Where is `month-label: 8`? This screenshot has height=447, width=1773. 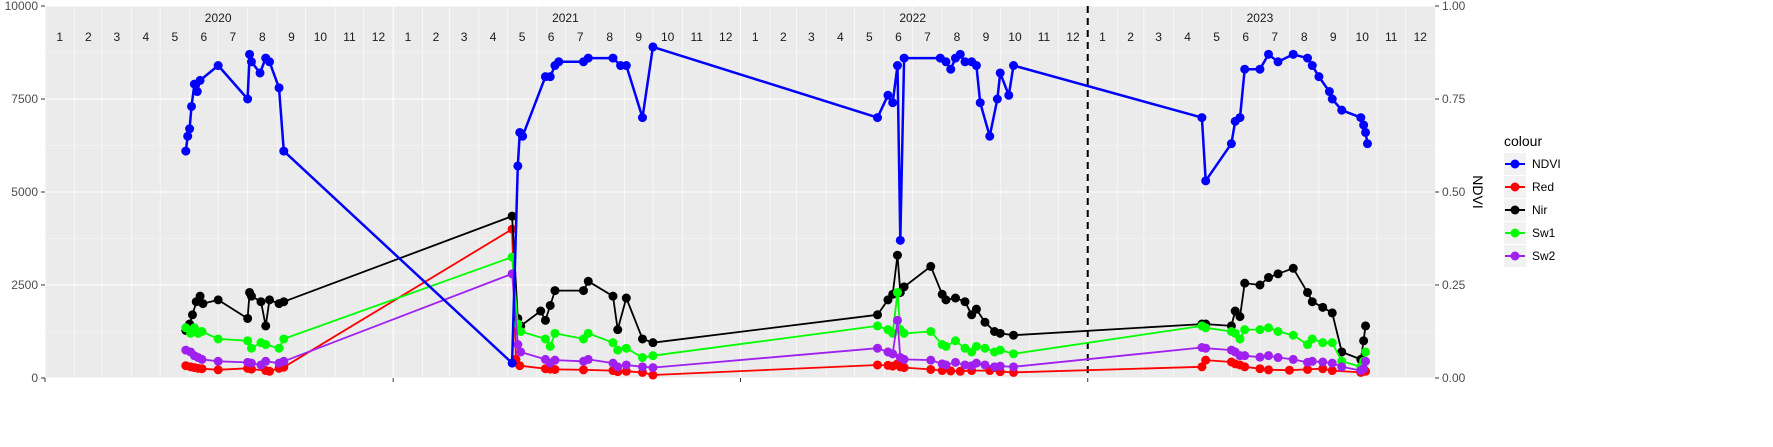
month-label: 8 is located at coordinates (957, 37).